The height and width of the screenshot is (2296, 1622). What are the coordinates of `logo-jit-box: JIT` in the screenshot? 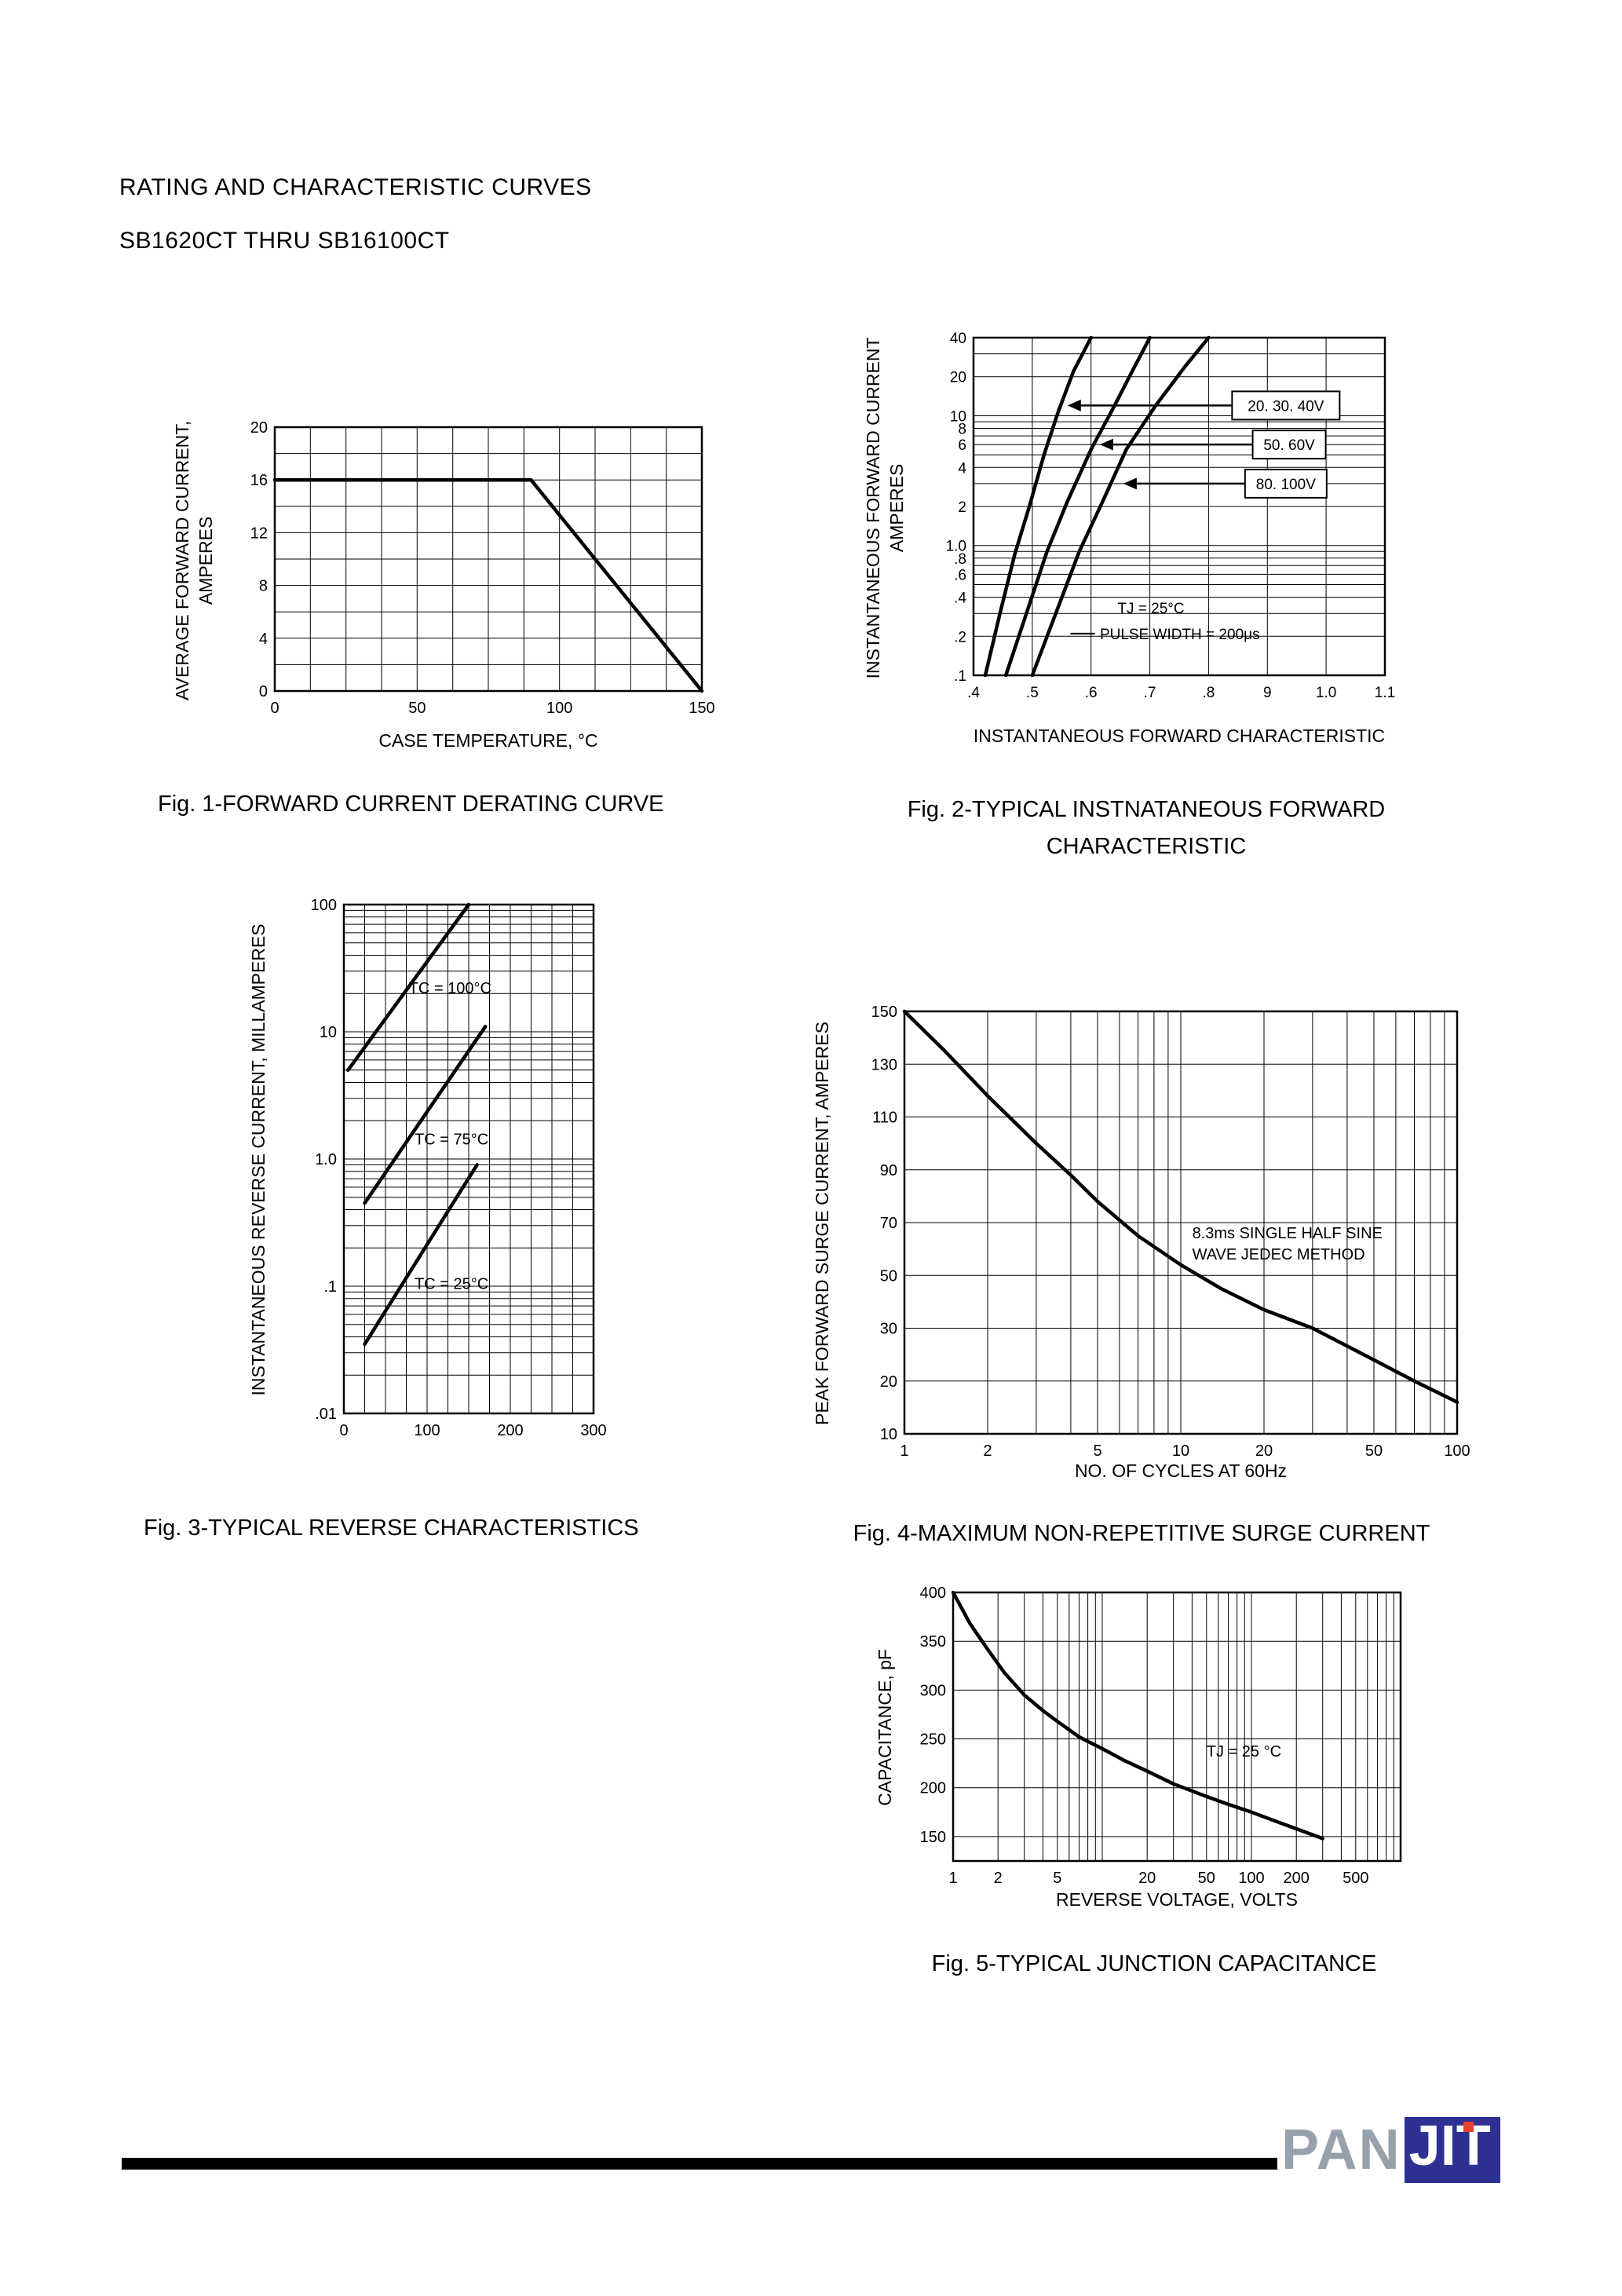 It's located at (1452, 2149).